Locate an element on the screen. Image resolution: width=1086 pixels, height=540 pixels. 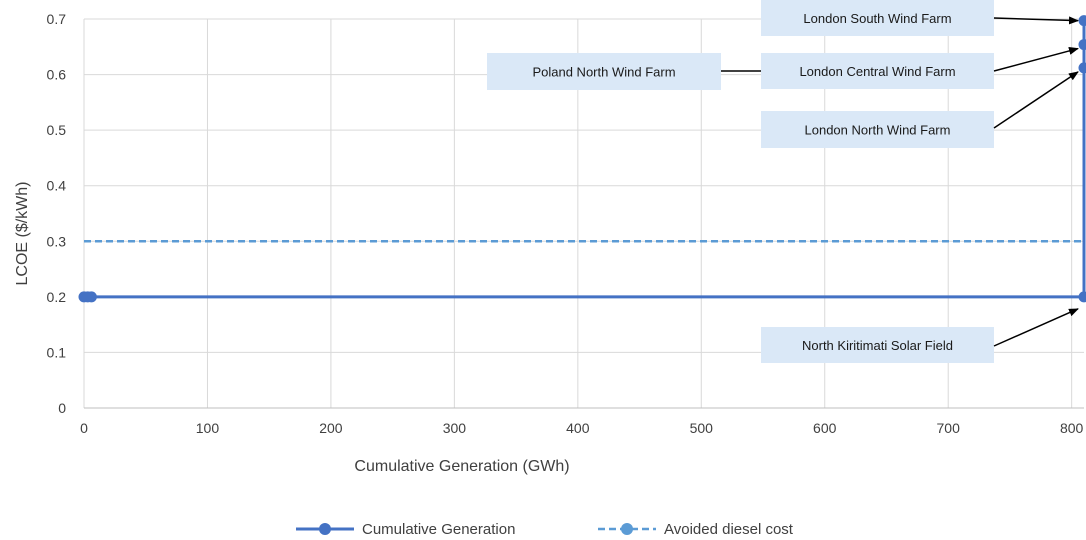
x-tick-label: 700 is located at coordinates (949, 428).